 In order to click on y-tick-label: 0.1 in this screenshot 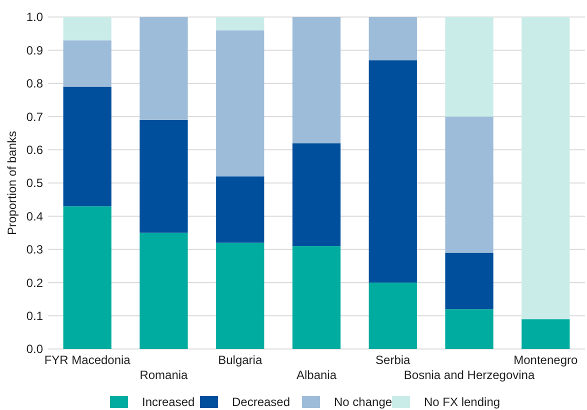, I will do `click(35, 316)`.